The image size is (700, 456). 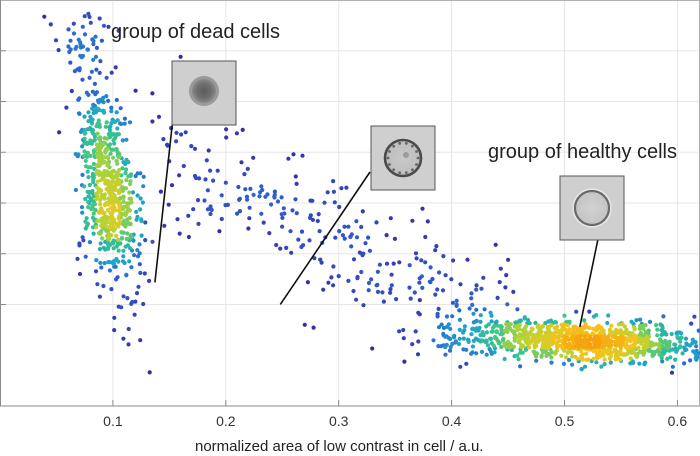 I want to click on healthy-cells-label: group of healthy cells, so click(x=582, y=152).